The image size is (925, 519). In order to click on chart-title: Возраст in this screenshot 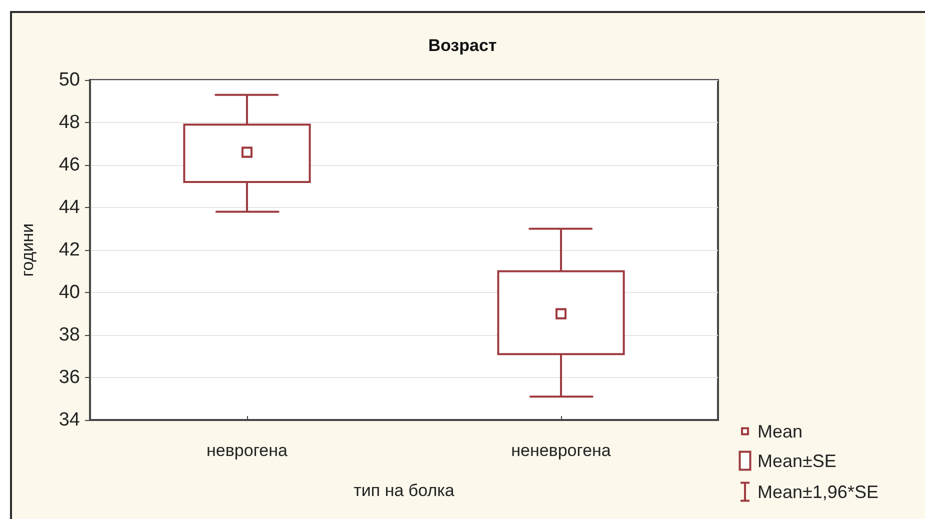, I will do `click(462, 45)`.